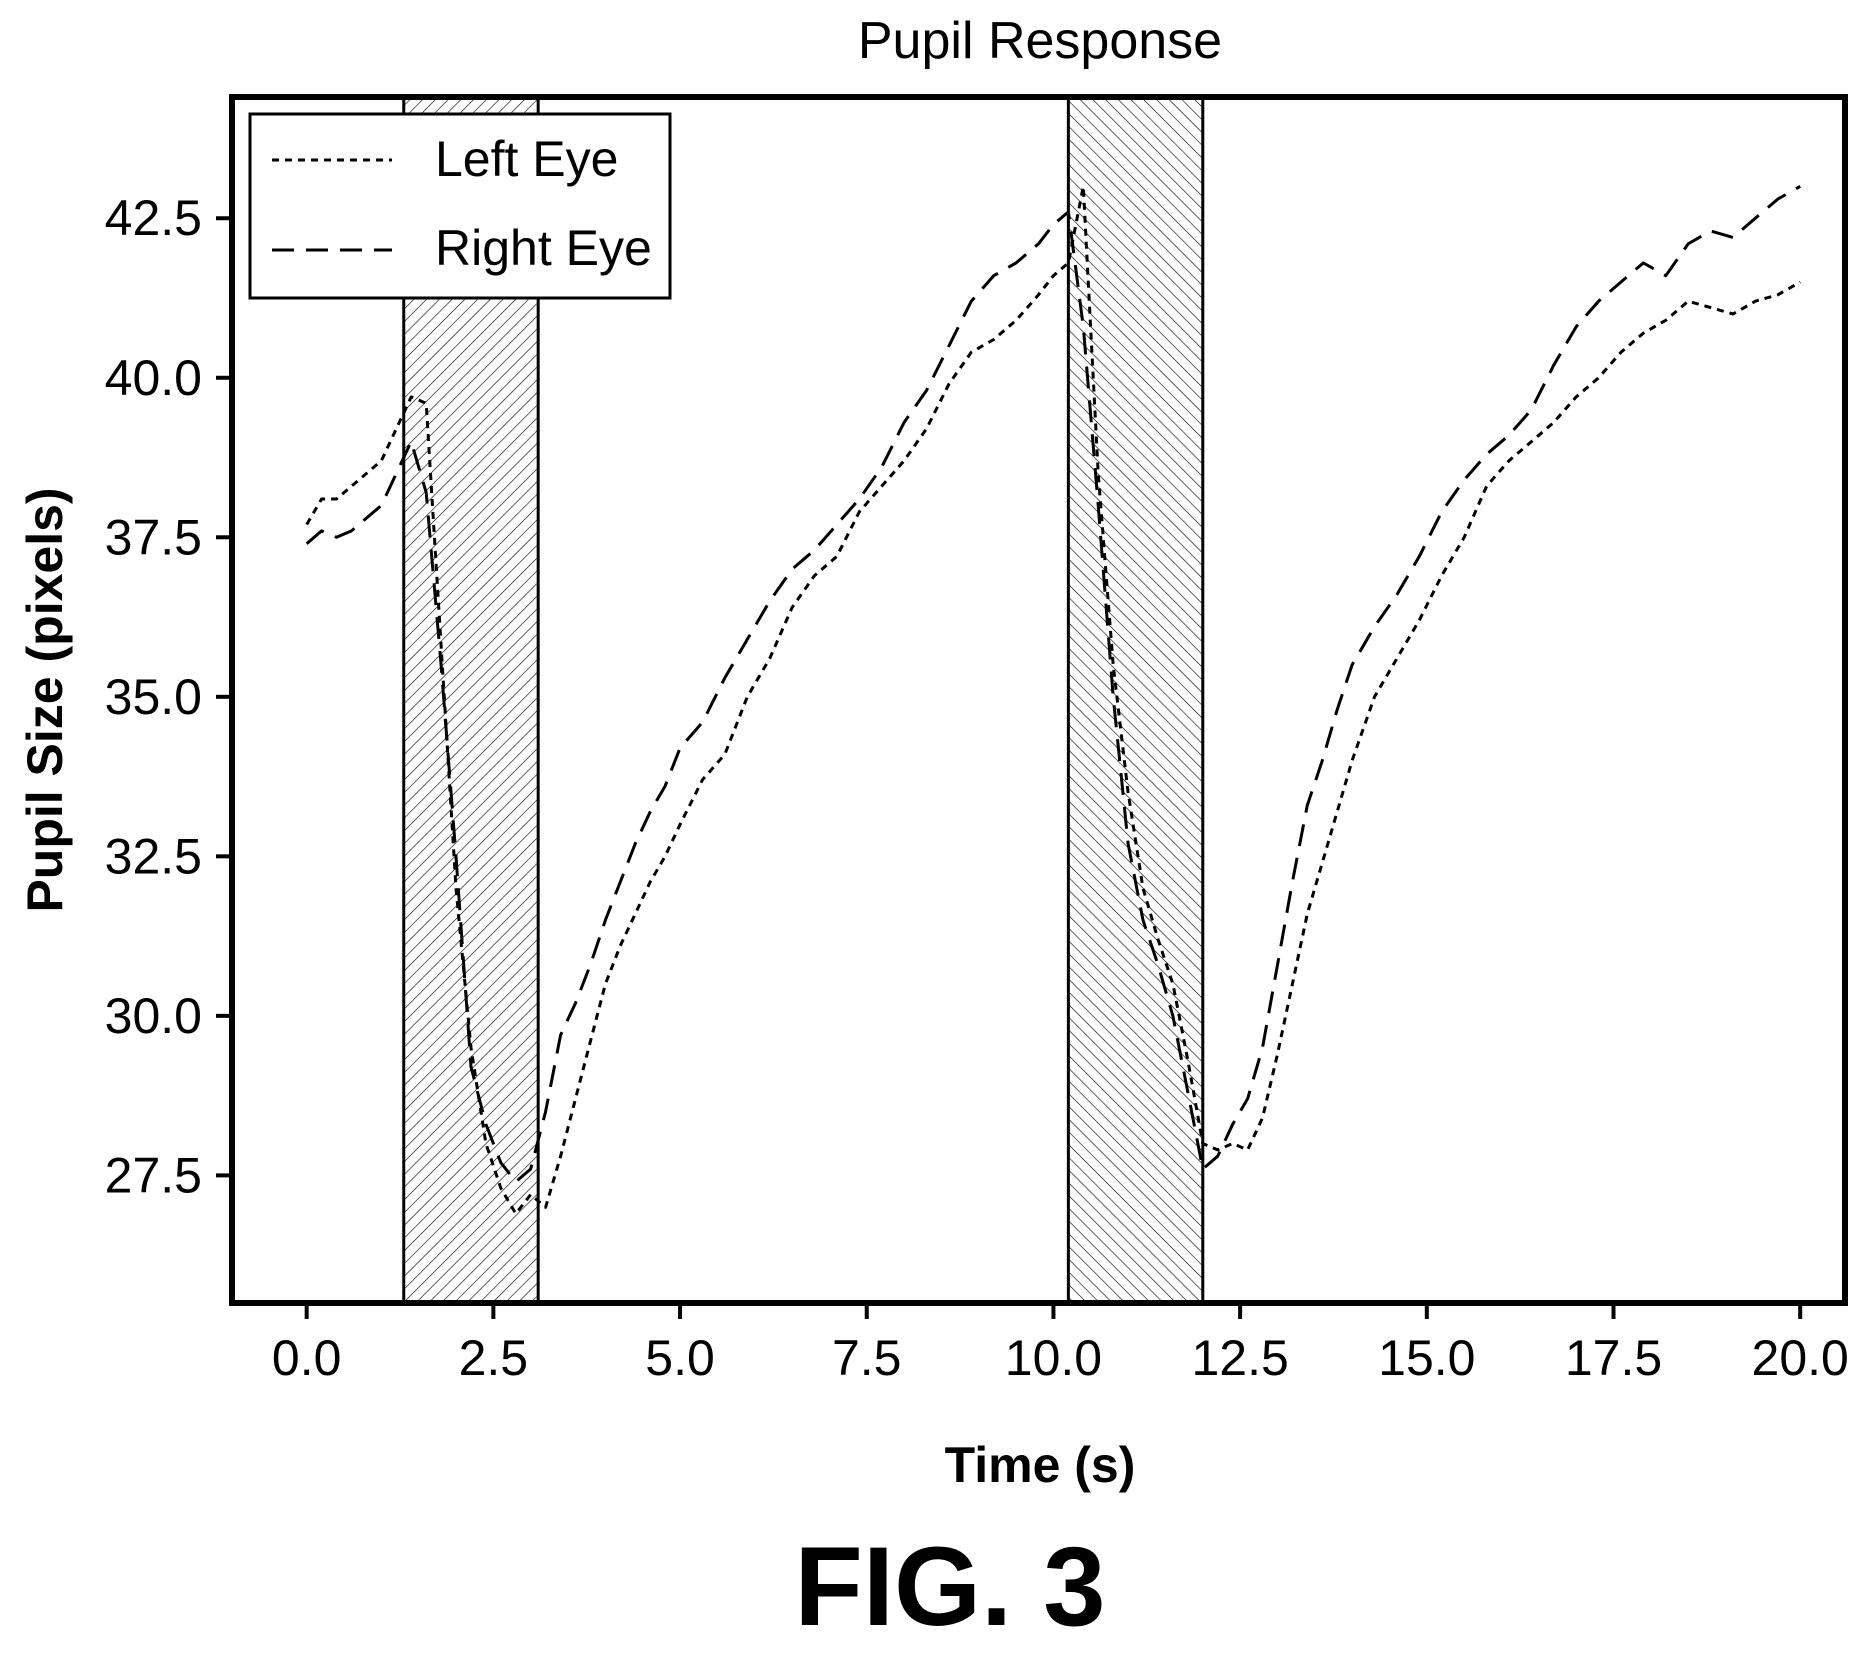  Describe the element at coordinates (153, 1175) in the screenshot. I see `y-tick-label-0: 27.5` at that location.